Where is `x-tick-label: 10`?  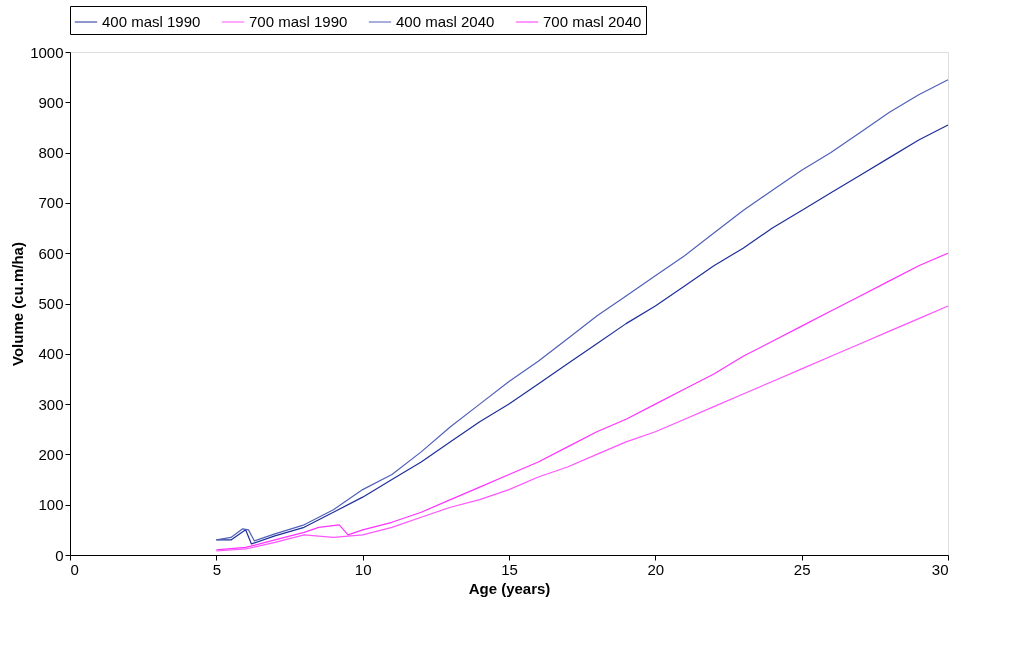
x-tick-label: 10 is located at coordinates (363, 569).